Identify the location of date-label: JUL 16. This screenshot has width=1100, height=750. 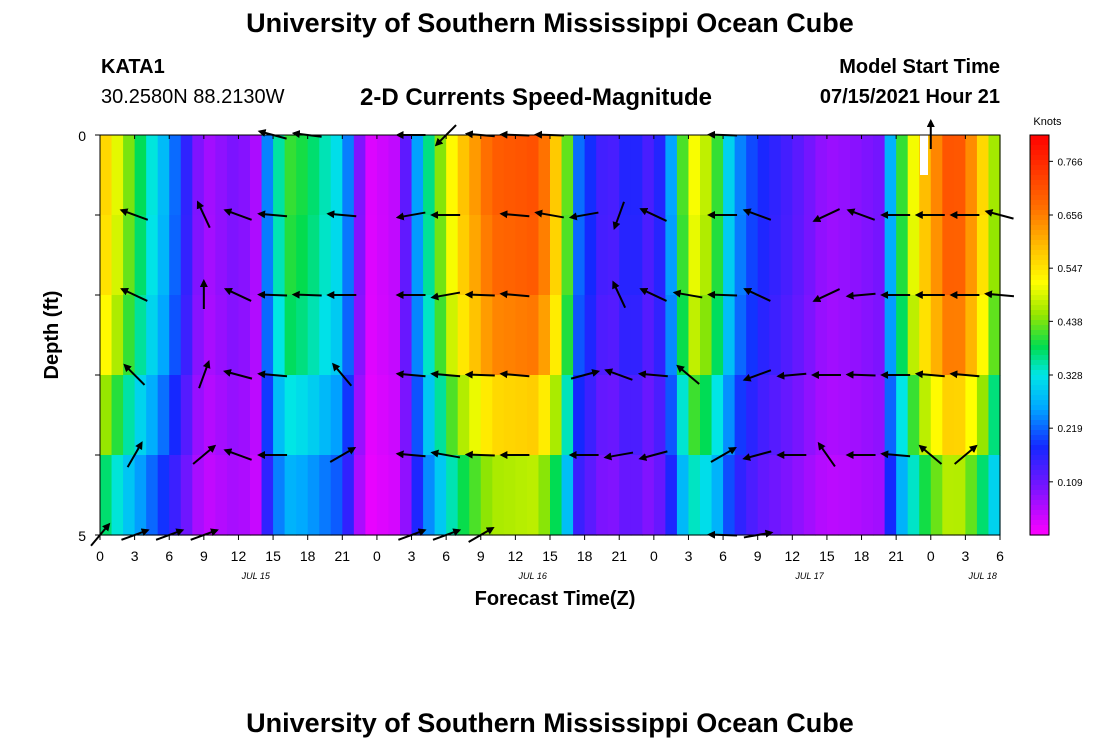
(532, 576).